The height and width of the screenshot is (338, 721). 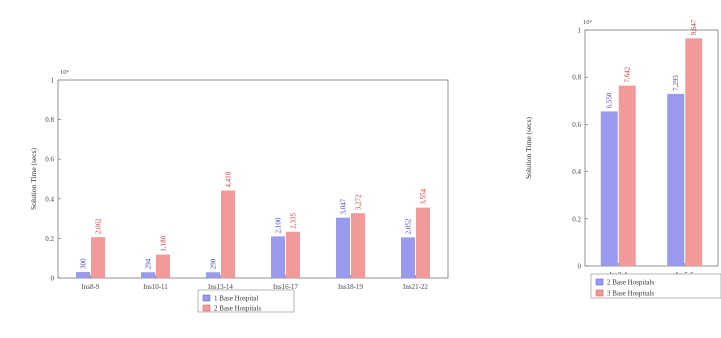 What do you see at coordinates (84, 263) in the screenshot?
I see `data-label: 300` at bounding box center [84, 263].